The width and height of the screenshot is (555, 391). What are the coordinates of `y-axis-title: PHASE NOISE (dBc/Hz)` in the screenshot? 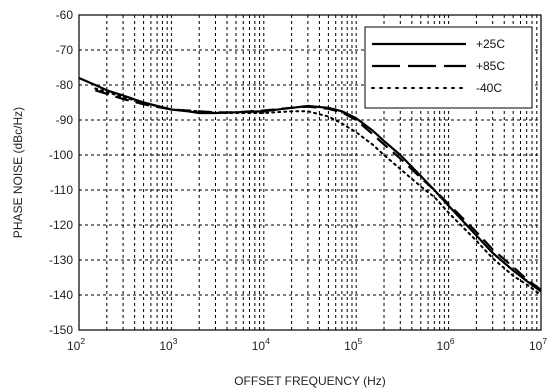 It's located at (18, 172).